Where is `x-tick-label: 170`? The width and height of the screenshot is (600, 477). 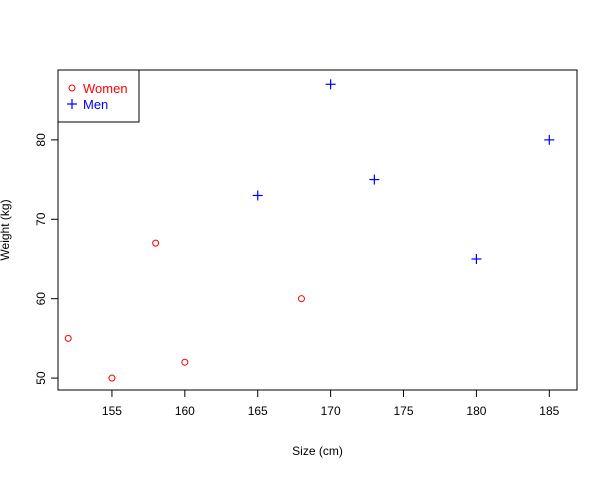
x-tick-label: 170 is located at coordinates (331, 411).